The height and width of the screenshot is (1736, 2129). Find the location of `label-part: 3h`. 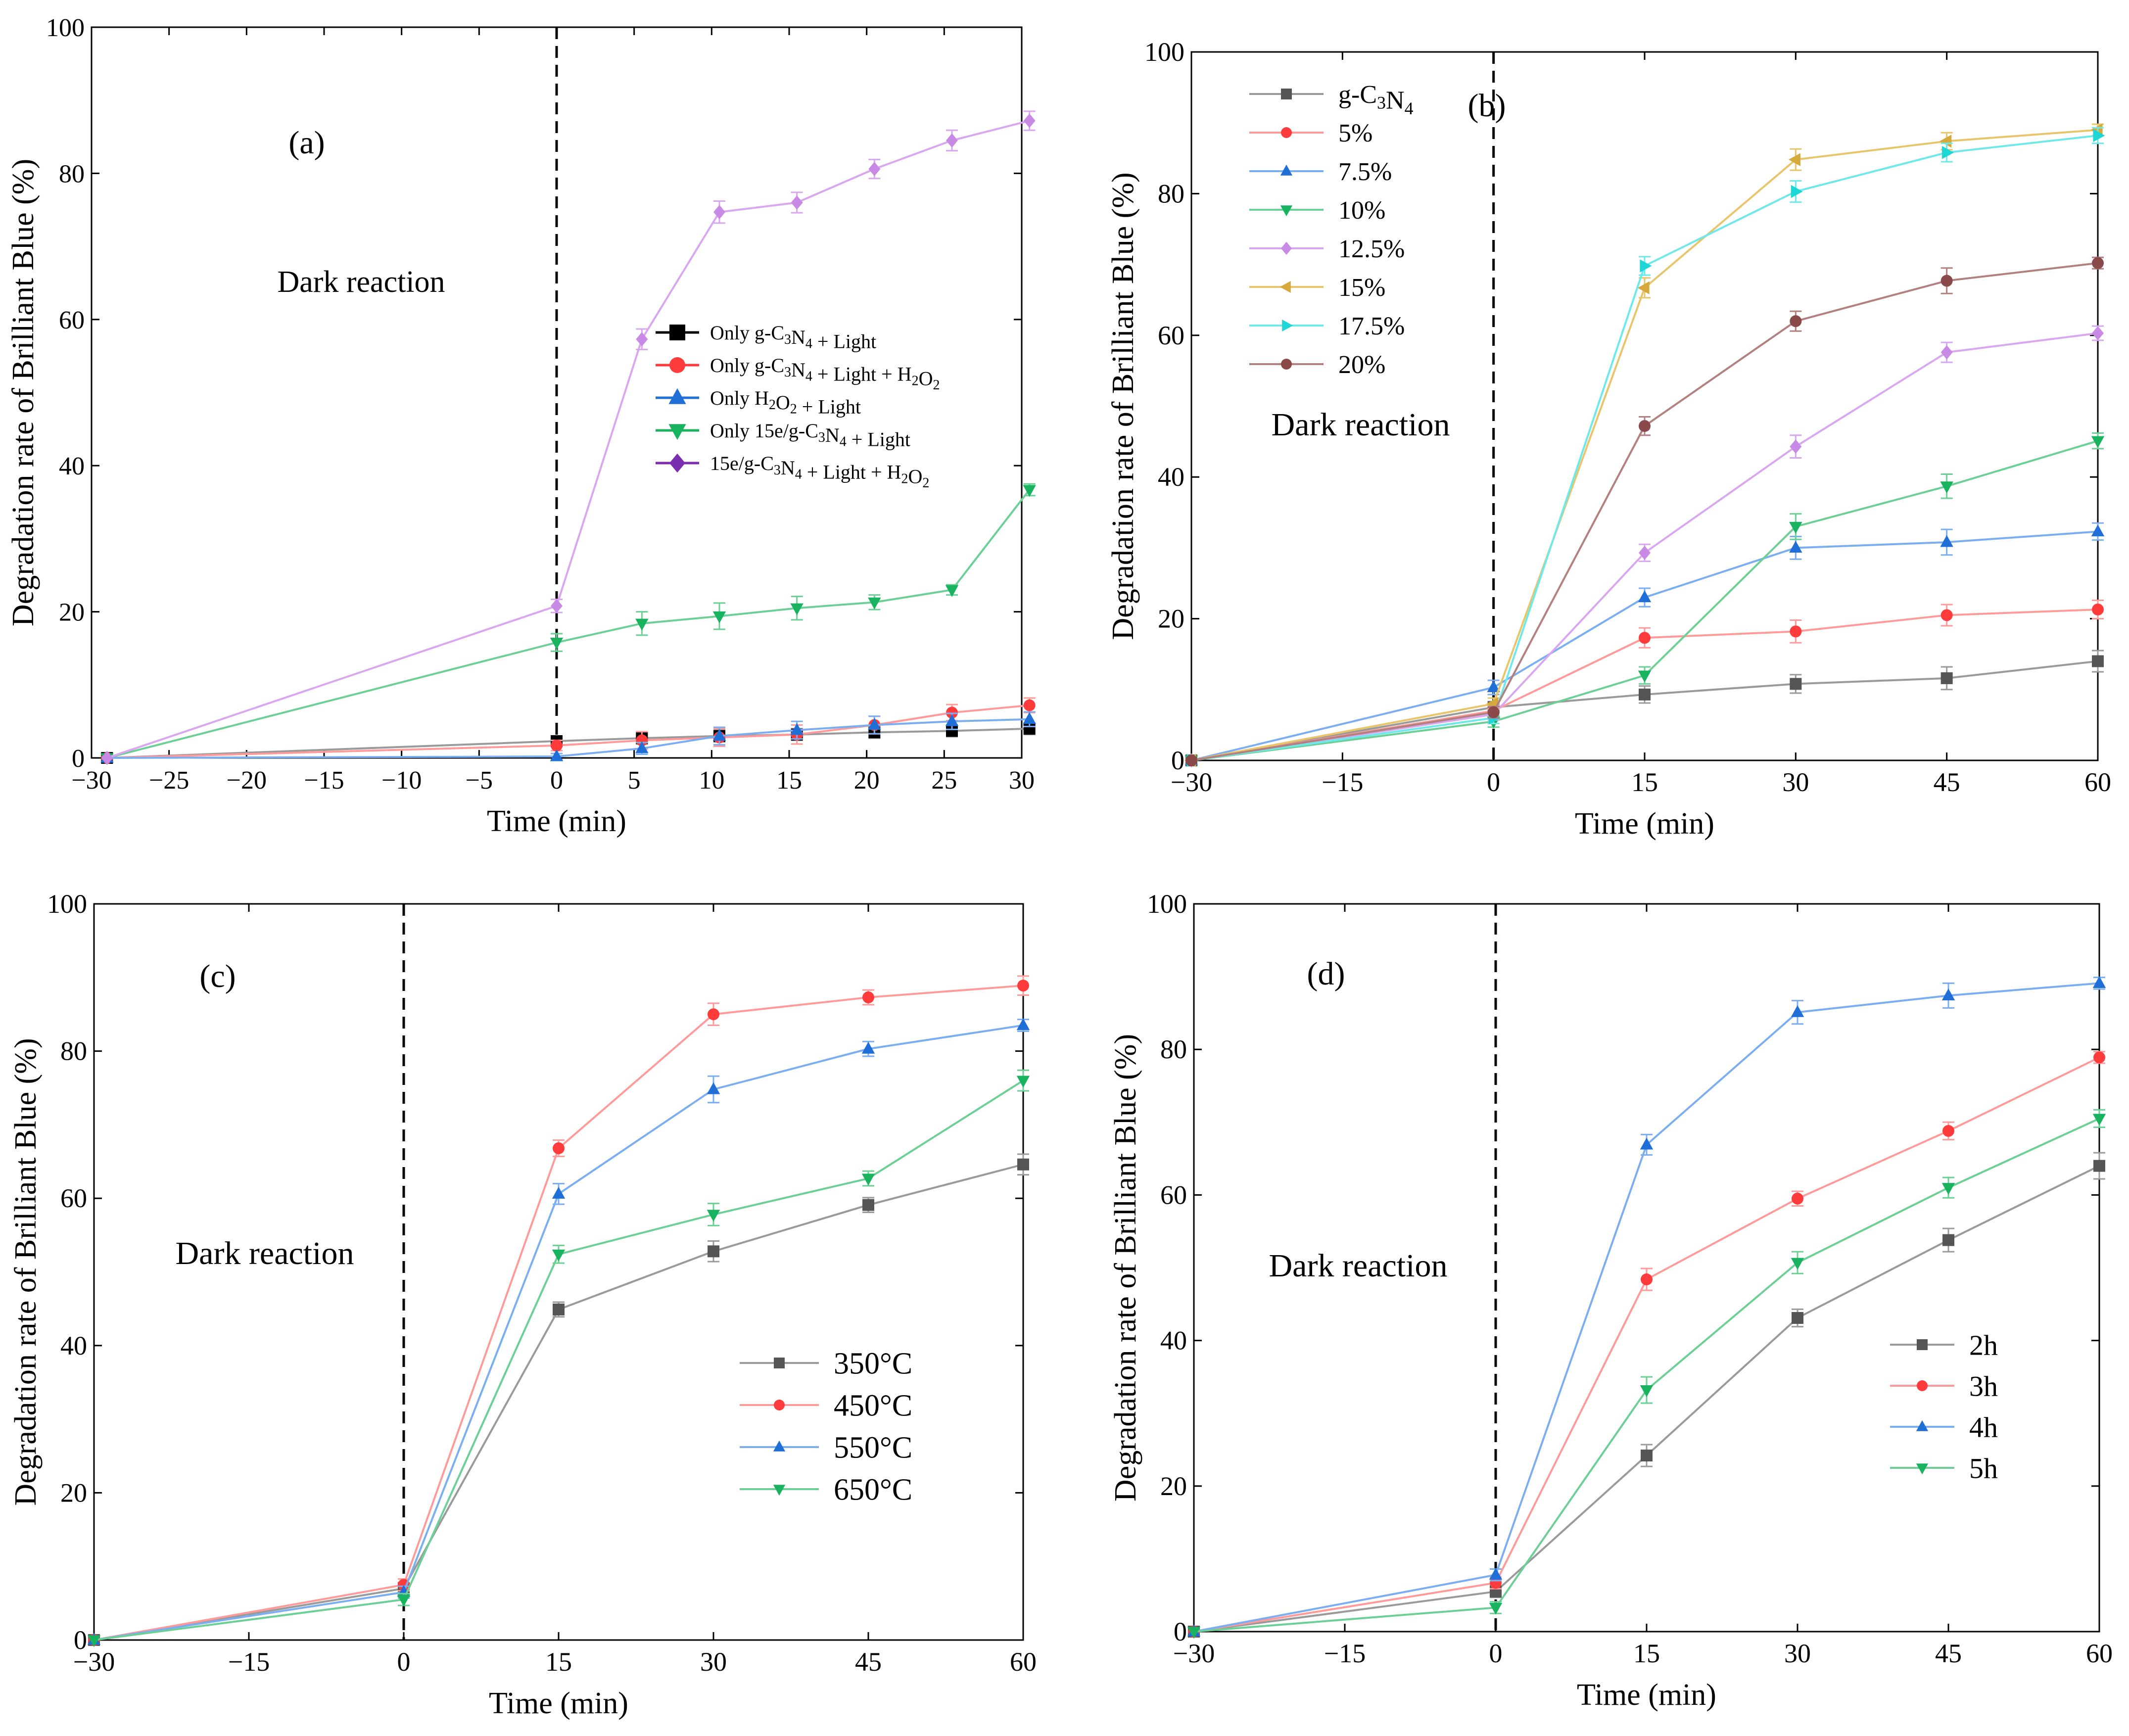

label-part: 3h is located at coordinates (1984, 1386).